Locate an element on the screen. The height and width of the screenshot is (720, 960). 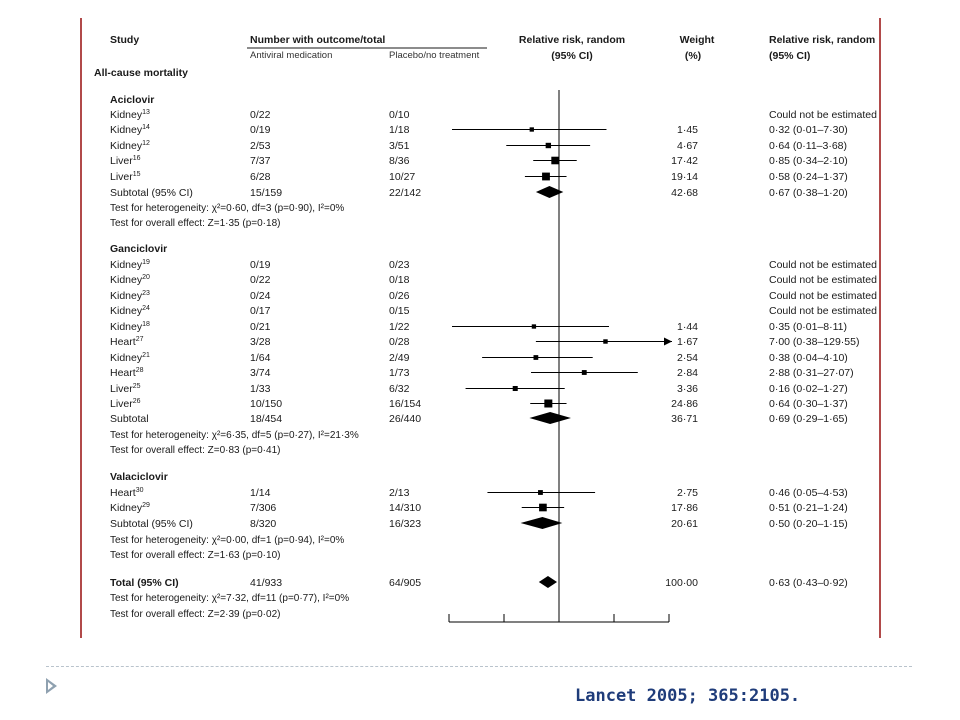
group-valaciclovir-subtotal-label: Subtotal (95% CI) is located at coordinates (151, 524).